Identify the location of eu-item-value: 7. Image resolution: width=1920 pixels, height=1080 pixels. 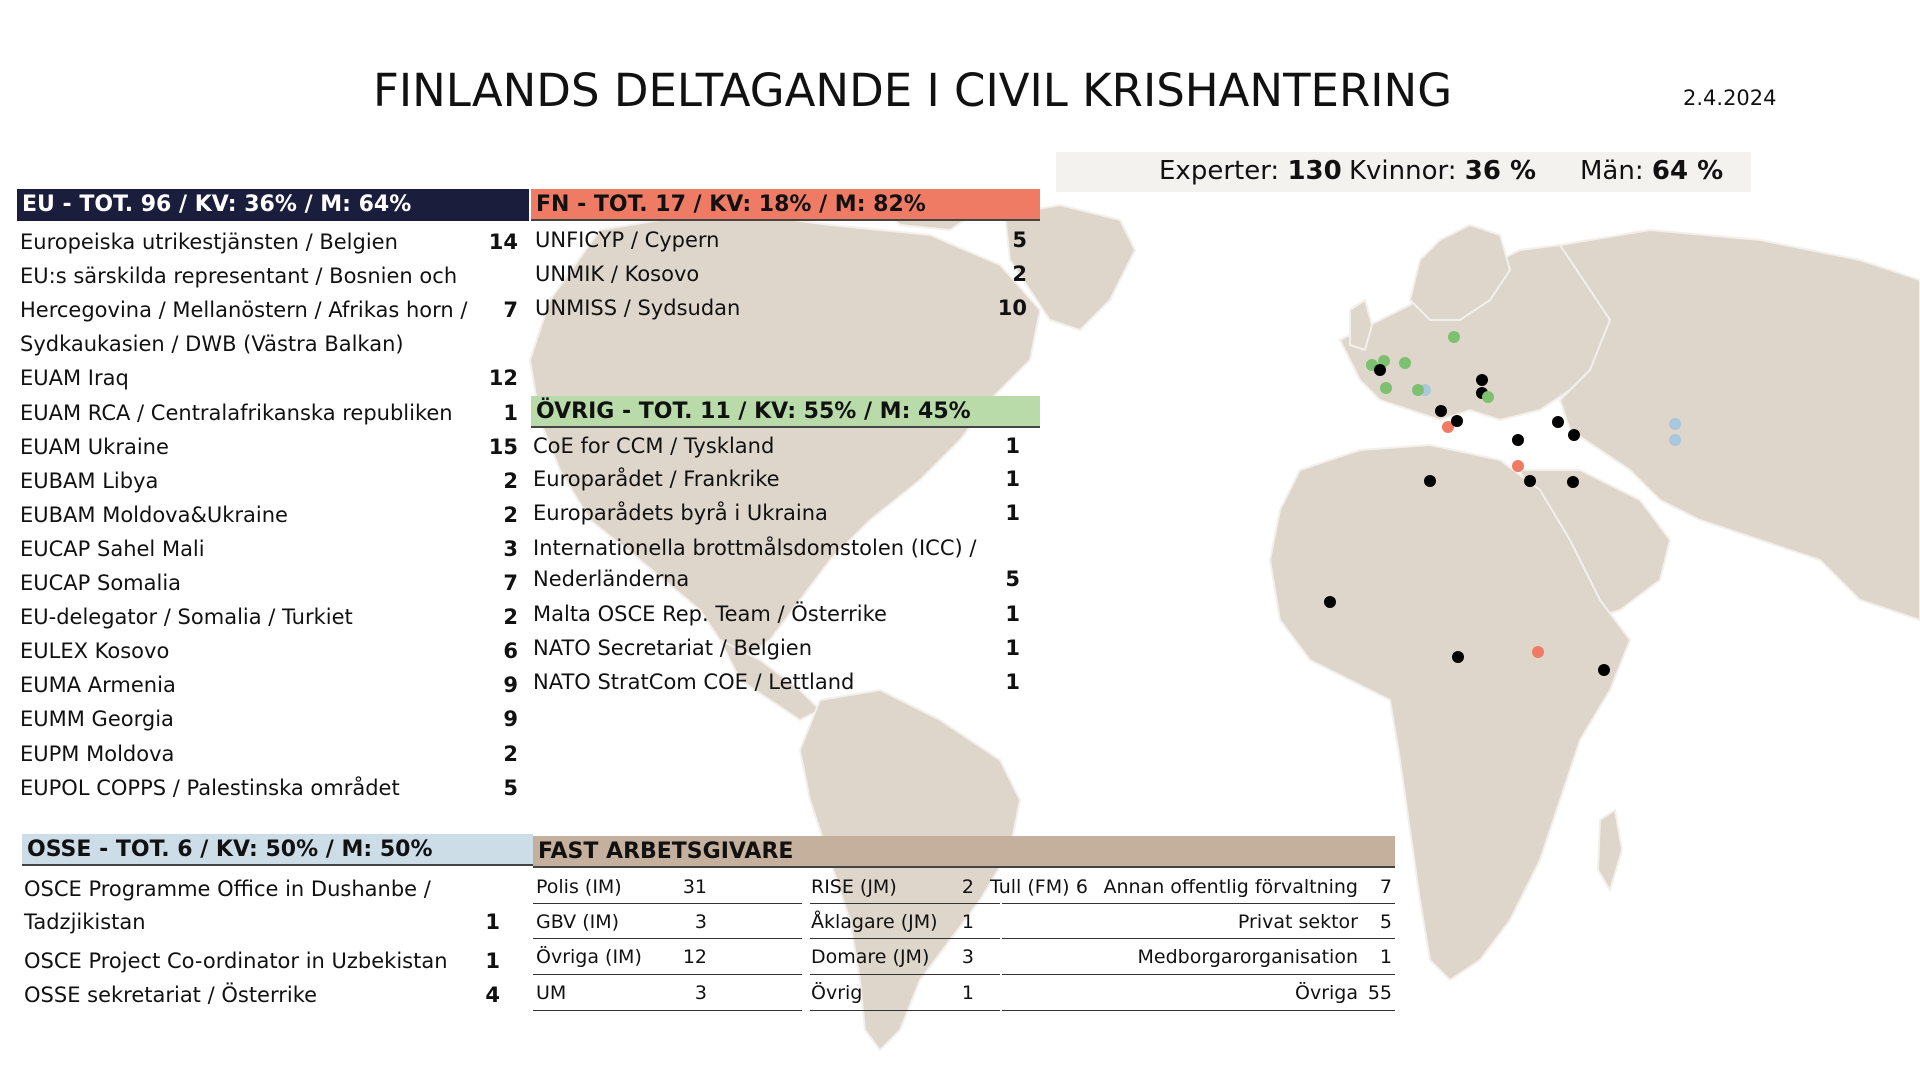
(510, 310).